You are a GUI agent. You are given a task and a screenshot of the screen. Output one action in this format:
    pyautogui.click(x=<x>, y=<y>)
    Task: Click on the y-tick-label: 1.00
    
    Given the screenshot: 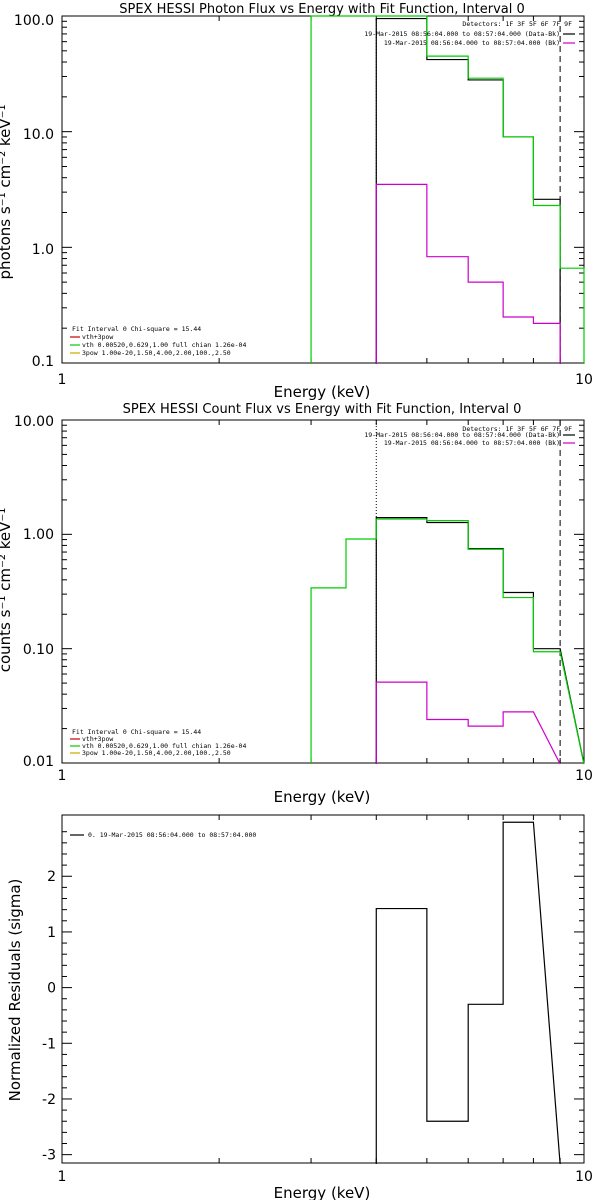 What is the action you would take?
    pyautogui.click(x=38, y=535)
    